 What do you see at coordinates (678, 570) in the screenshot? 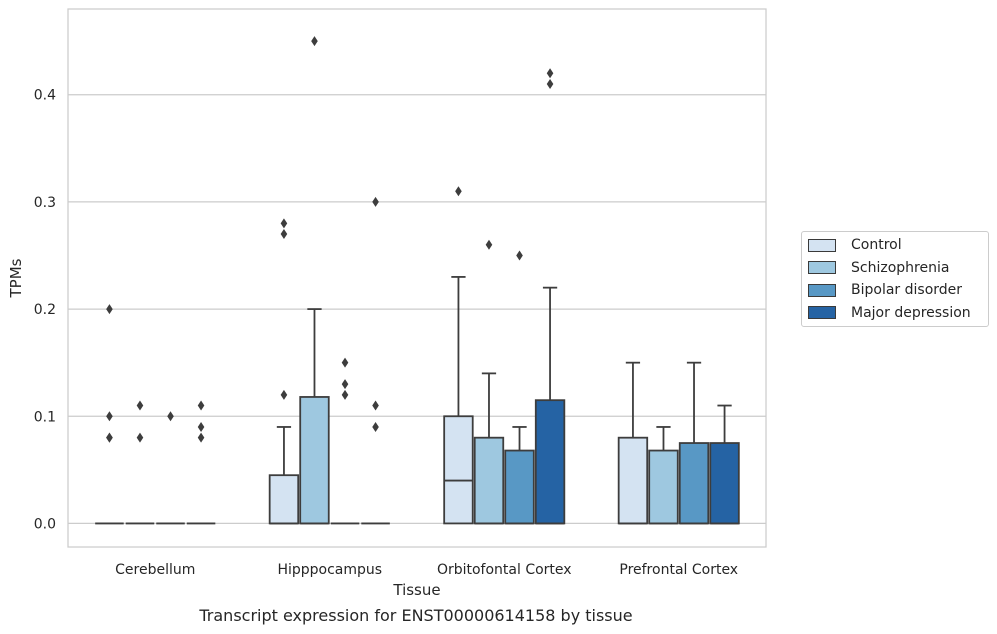
I see `x-tick-label: Prefrontal Cortex` at bounding box center [678, 570].